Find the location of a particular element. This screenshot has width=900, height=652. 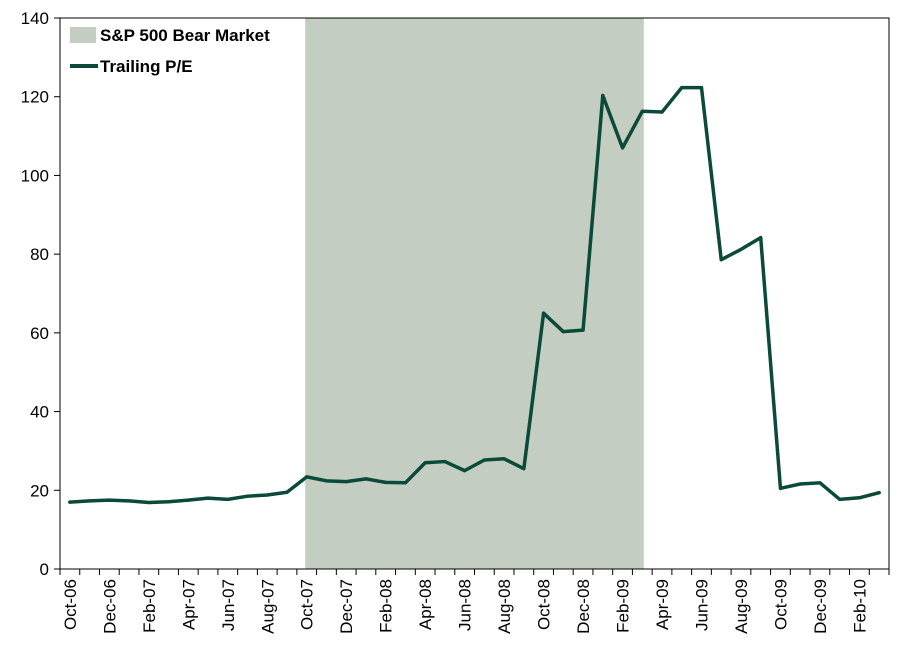

y-tick-label: 40 is located at coordinates (39, 412).